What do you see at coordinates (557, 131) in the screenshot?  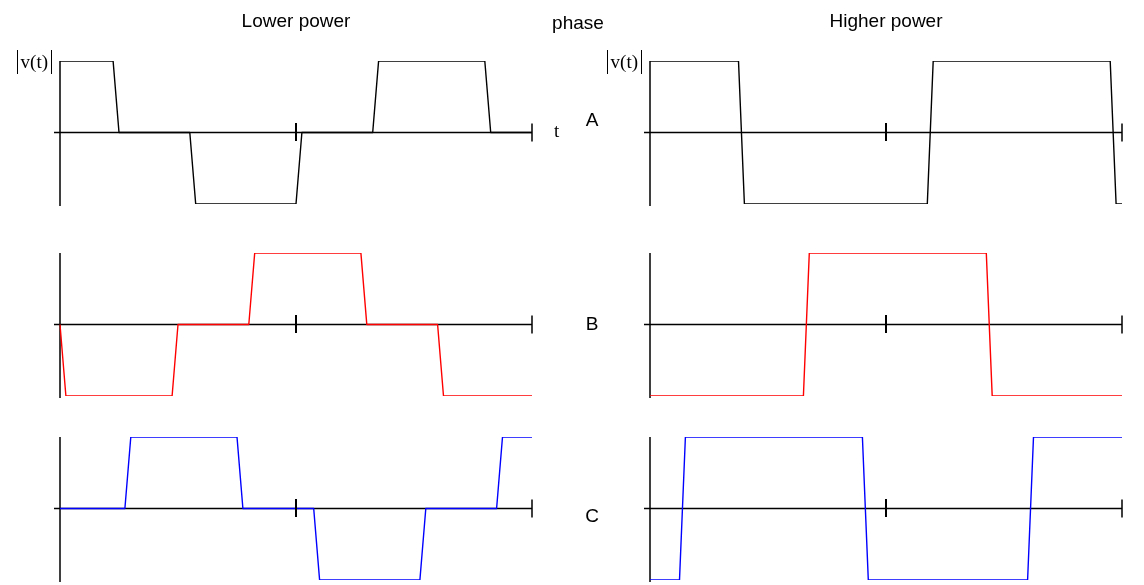 I see `x-axis-title: t` at bounding box center [557, 131].